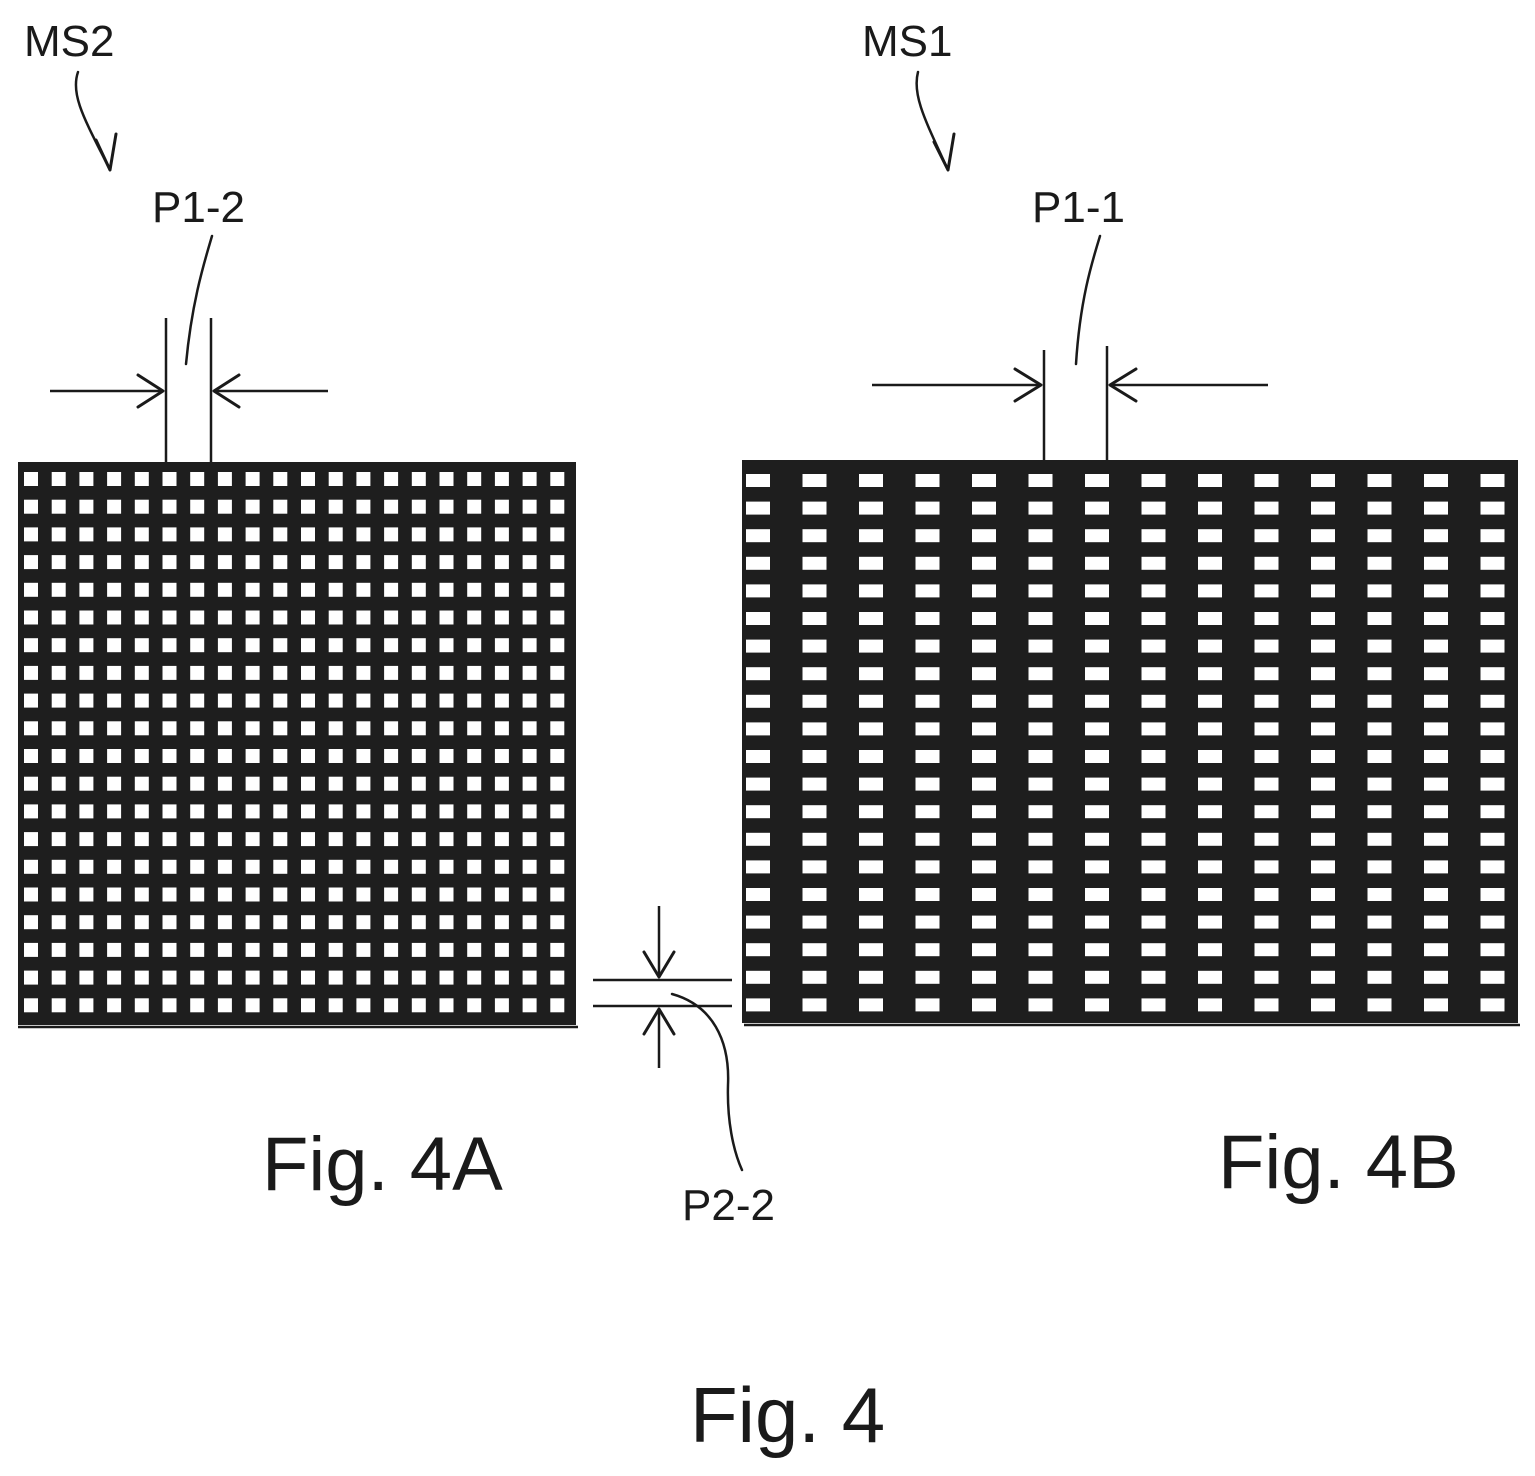 The image size is (1535, 1476). Describe the element at coordinates (1338, 1162) in the screenshot. I see `caption-fig-4b: Fig. 4B` at that location.